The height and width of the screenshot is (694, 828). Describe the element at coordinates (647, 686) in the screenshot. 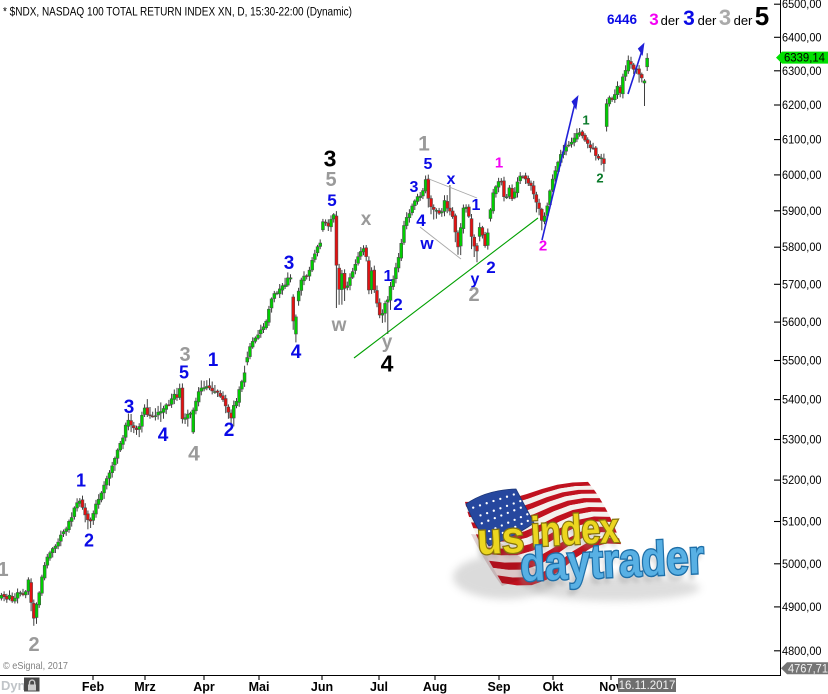

I see `svg-text: 16.11.2017` at that location.